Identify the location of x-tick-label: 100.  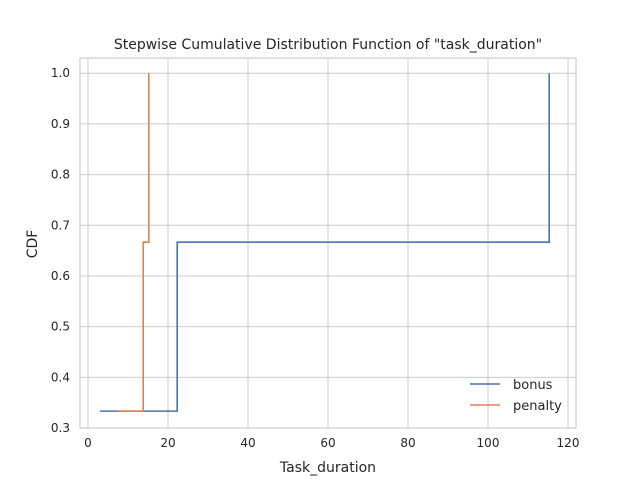
(488, 443).